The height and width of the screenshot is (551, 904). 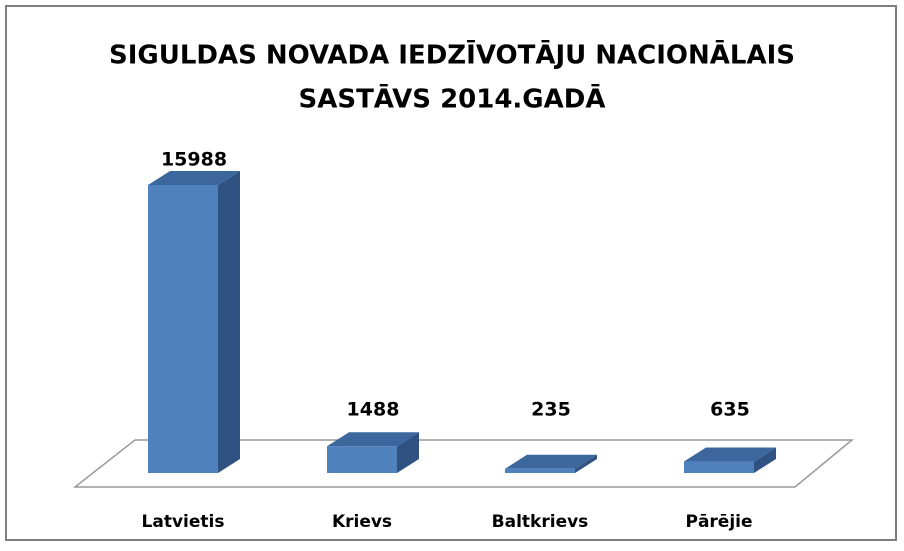 What do you see at coordinates (730, 410) in the screenshot?
I see `data-label: 635` at bounding box center [730, 410].